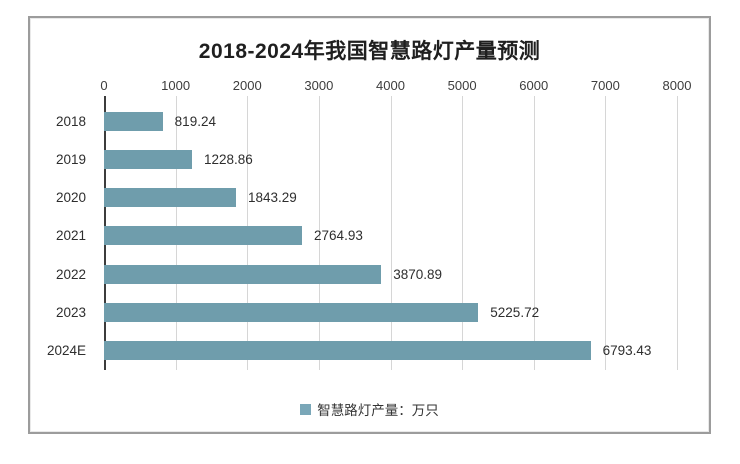  Describe the element at coordinates (677, 85) in the screenshot. I see `x-axis-tick-label: 8000` at that location.